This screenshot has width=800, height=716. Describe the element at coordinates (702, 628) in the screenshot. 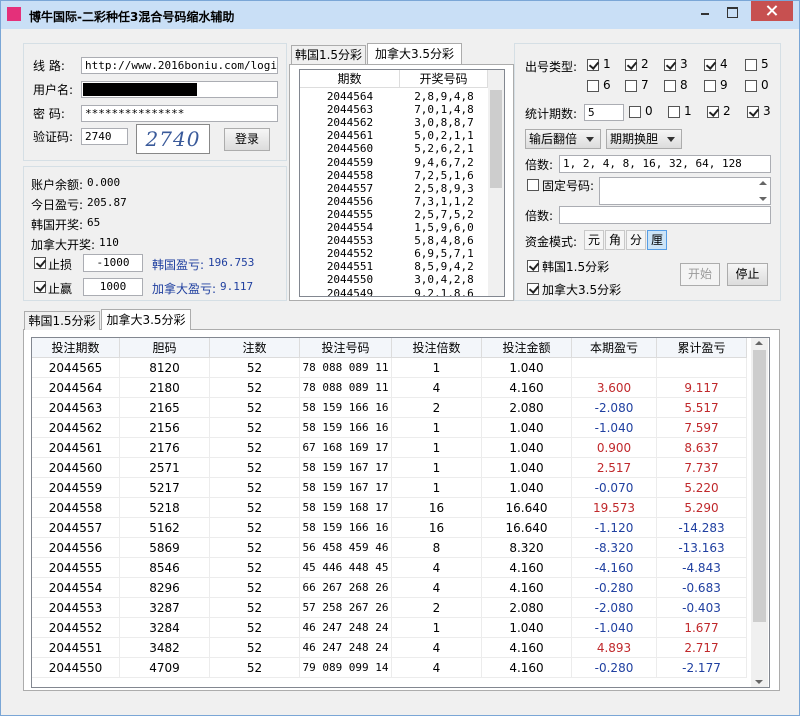

I see `cell: 1.677` at that location.